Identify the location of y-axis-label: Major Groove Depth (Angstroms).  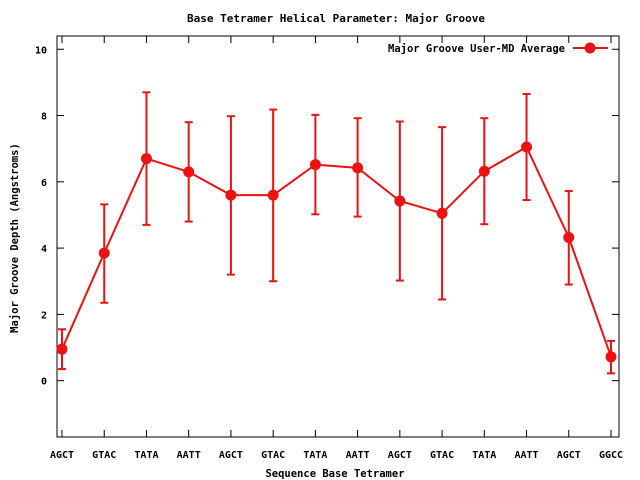
(15, 238).